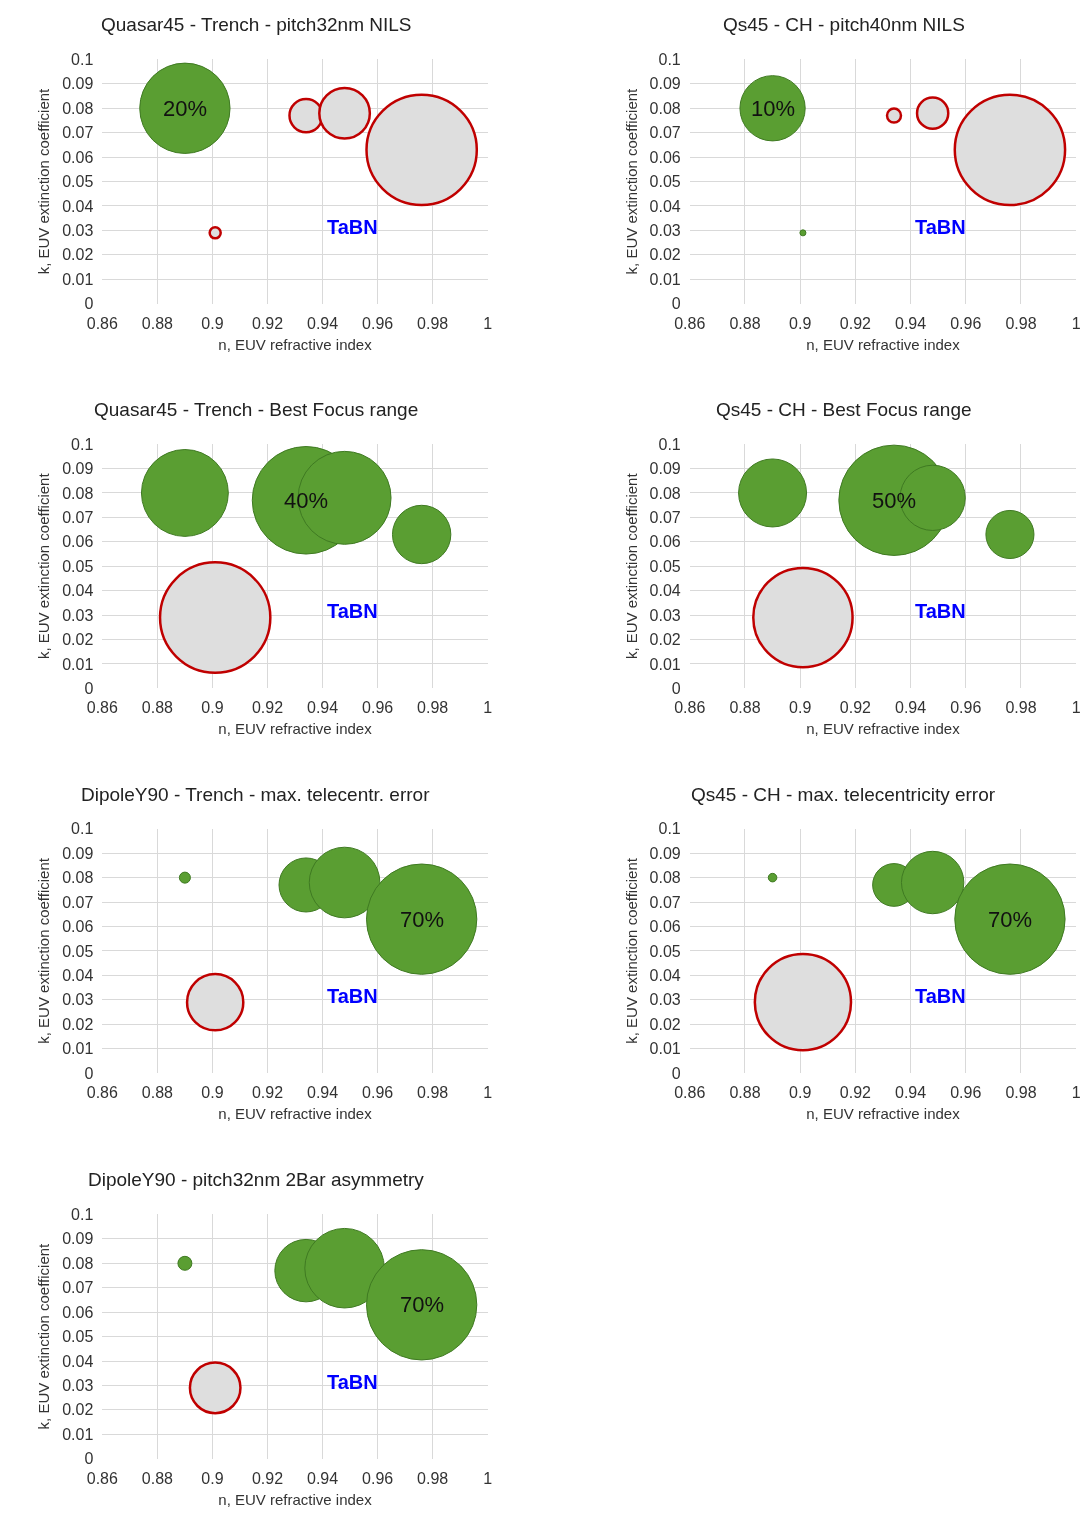  I want to click on y-tick-label: 0.09, so click(78, 853).